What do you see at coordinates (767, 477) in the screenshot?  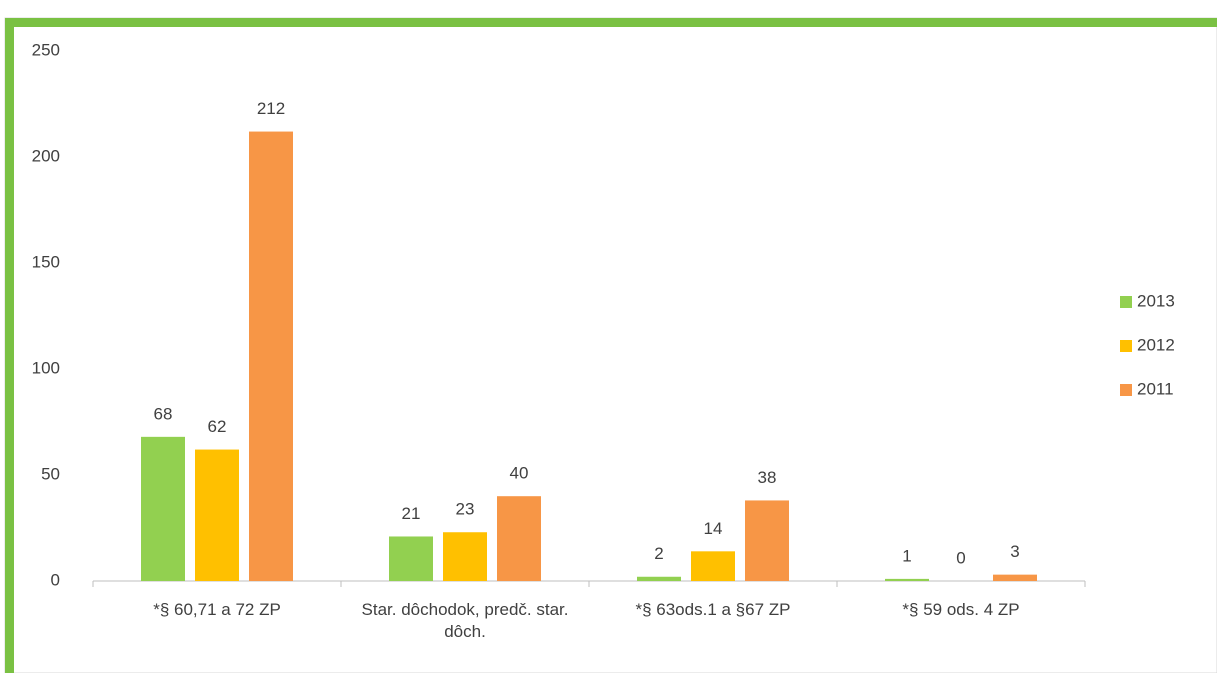 I see `data-label: 38` at bounding box center [767, 477].